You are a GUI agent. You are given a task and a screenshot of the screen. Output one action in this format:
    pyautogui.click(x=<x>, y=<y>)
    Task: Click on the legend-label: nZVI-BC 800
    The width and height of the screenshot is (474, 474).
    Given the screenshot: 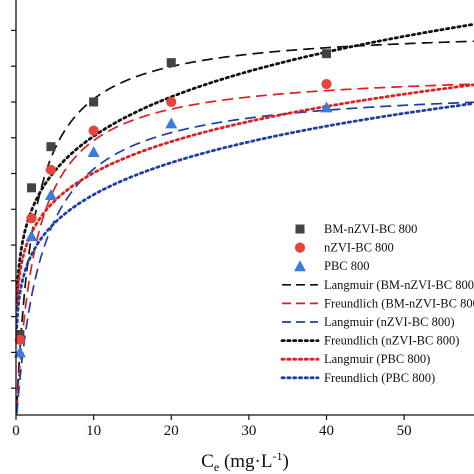 What is the action you would take?
    pyautogui.click(x=359, y=248)
    